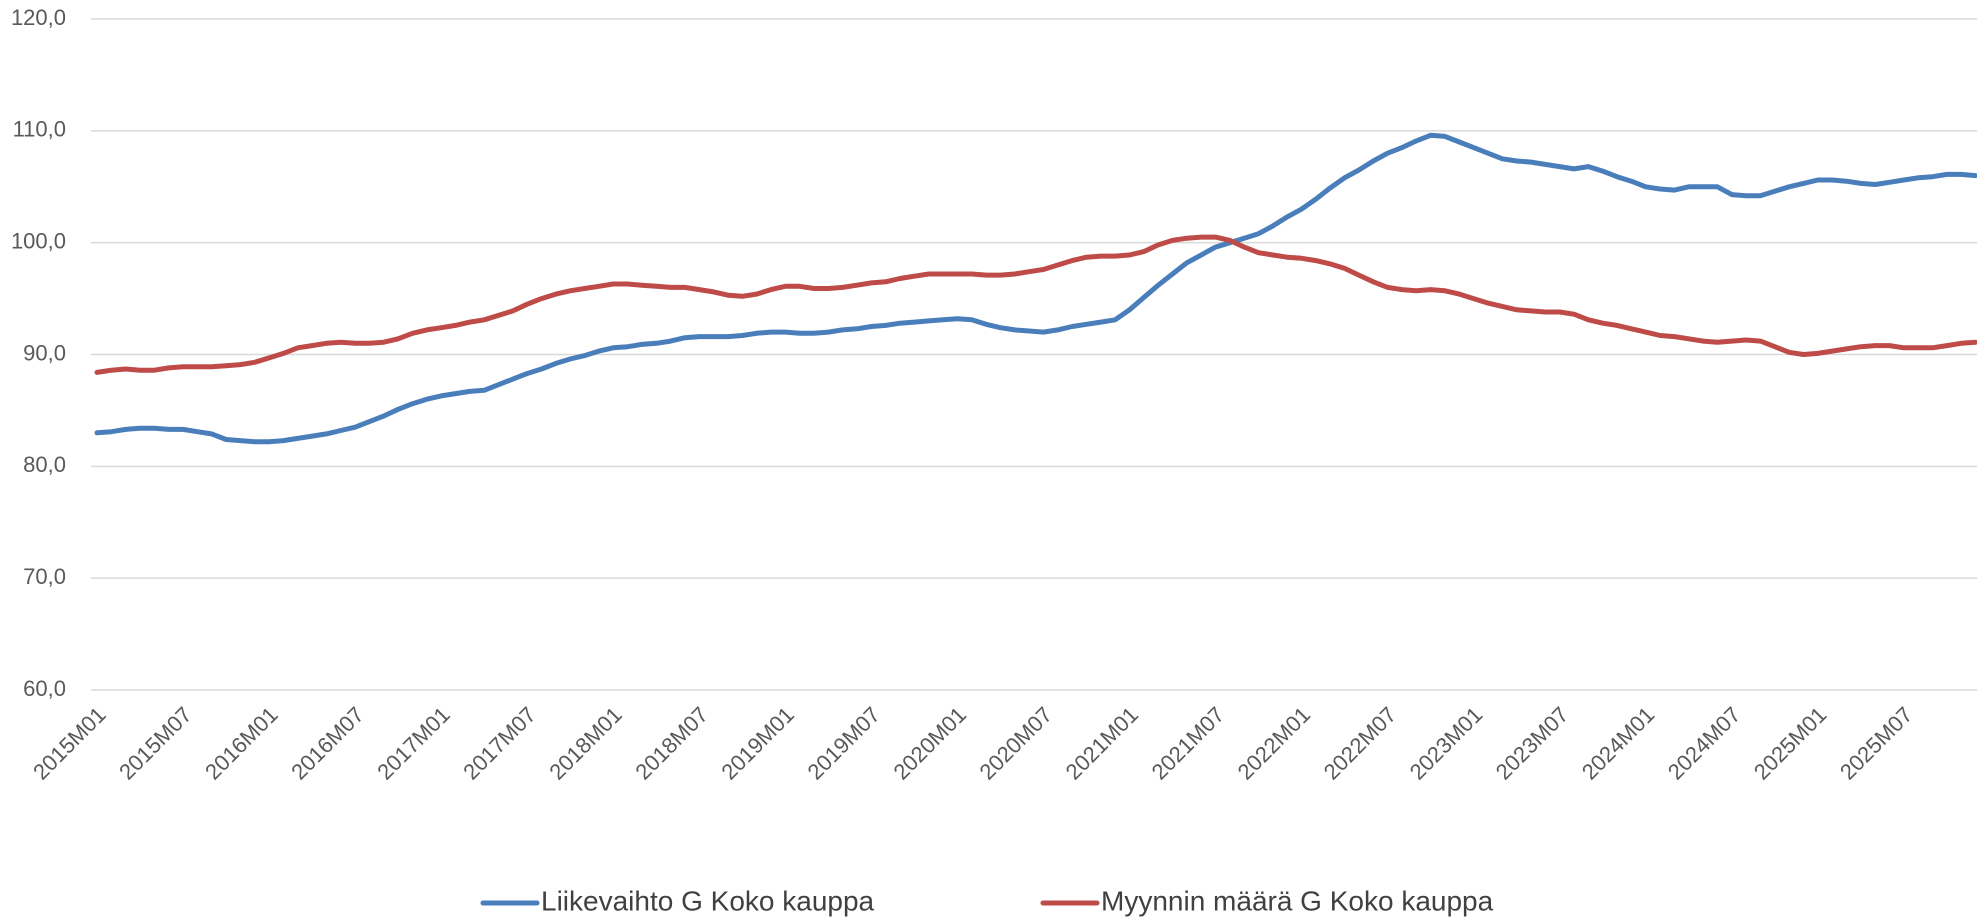  I want to click on x-tick-label: 2018M07, so click(671, 743).